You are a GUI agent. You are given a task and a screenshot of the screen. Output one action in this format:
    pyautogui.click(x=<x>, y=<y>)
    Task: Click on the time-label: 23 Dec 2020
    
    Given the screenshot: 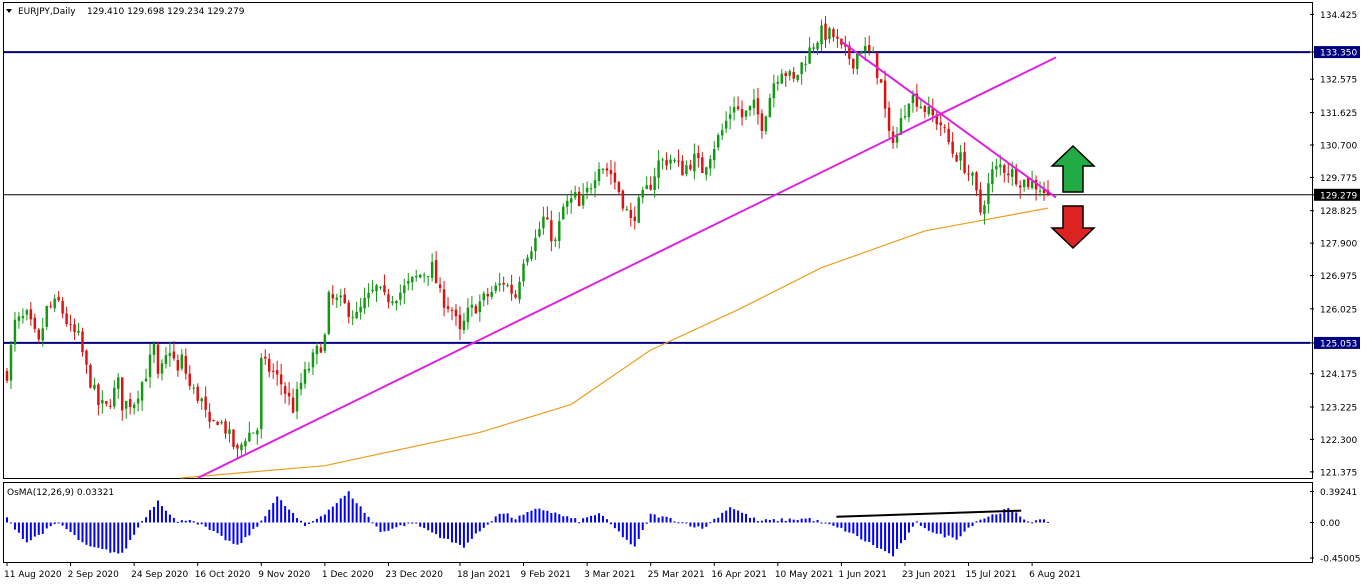 What is the action you would take?
    pyautogui.click(x=414, y=575)
    